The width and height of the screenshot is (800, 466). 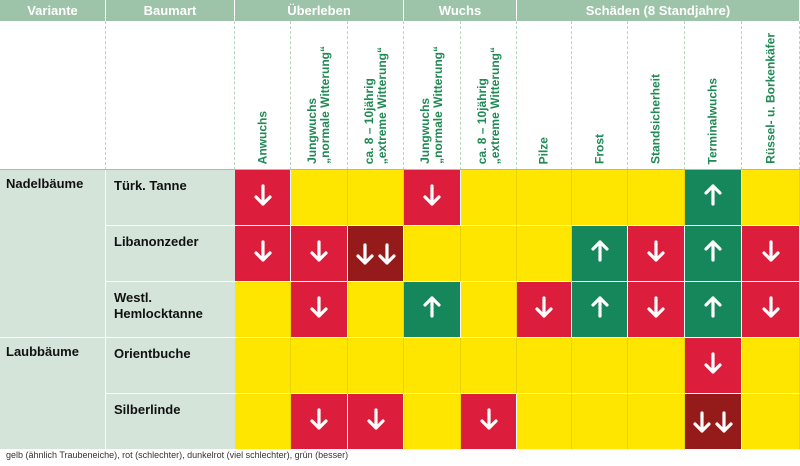 What do you see at coordinates (712, 120) in the screenshot?
I see `column-header-label: Terminalwuchs` at bounding box center [712, 120].